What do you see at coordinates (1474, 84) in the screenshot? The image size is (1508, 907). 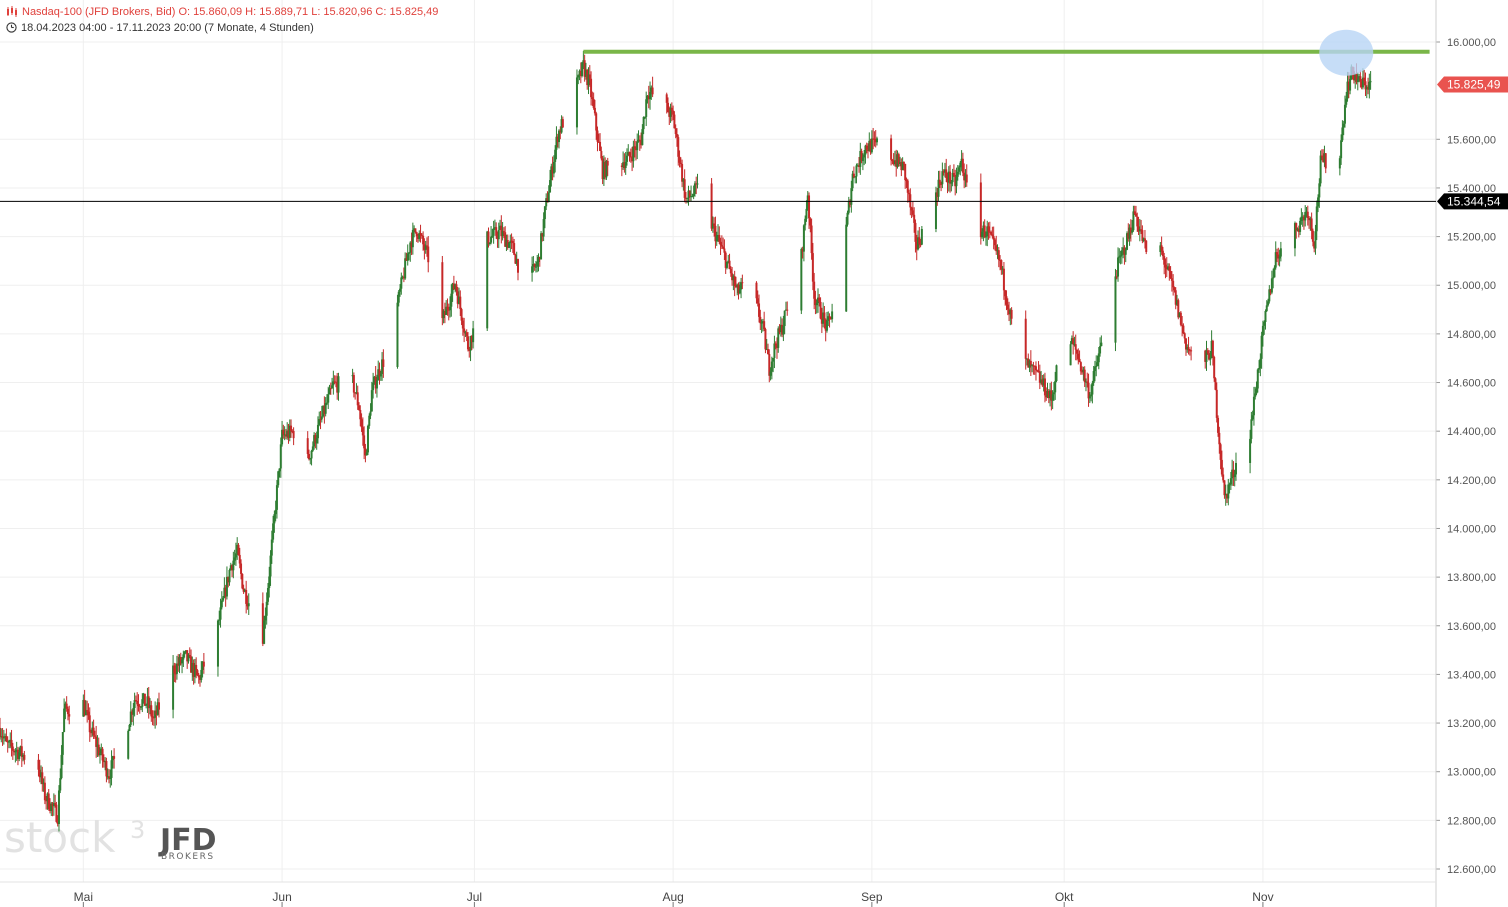 I see `last-price-label: 15.825,49` at bounding box center [1474, 84].